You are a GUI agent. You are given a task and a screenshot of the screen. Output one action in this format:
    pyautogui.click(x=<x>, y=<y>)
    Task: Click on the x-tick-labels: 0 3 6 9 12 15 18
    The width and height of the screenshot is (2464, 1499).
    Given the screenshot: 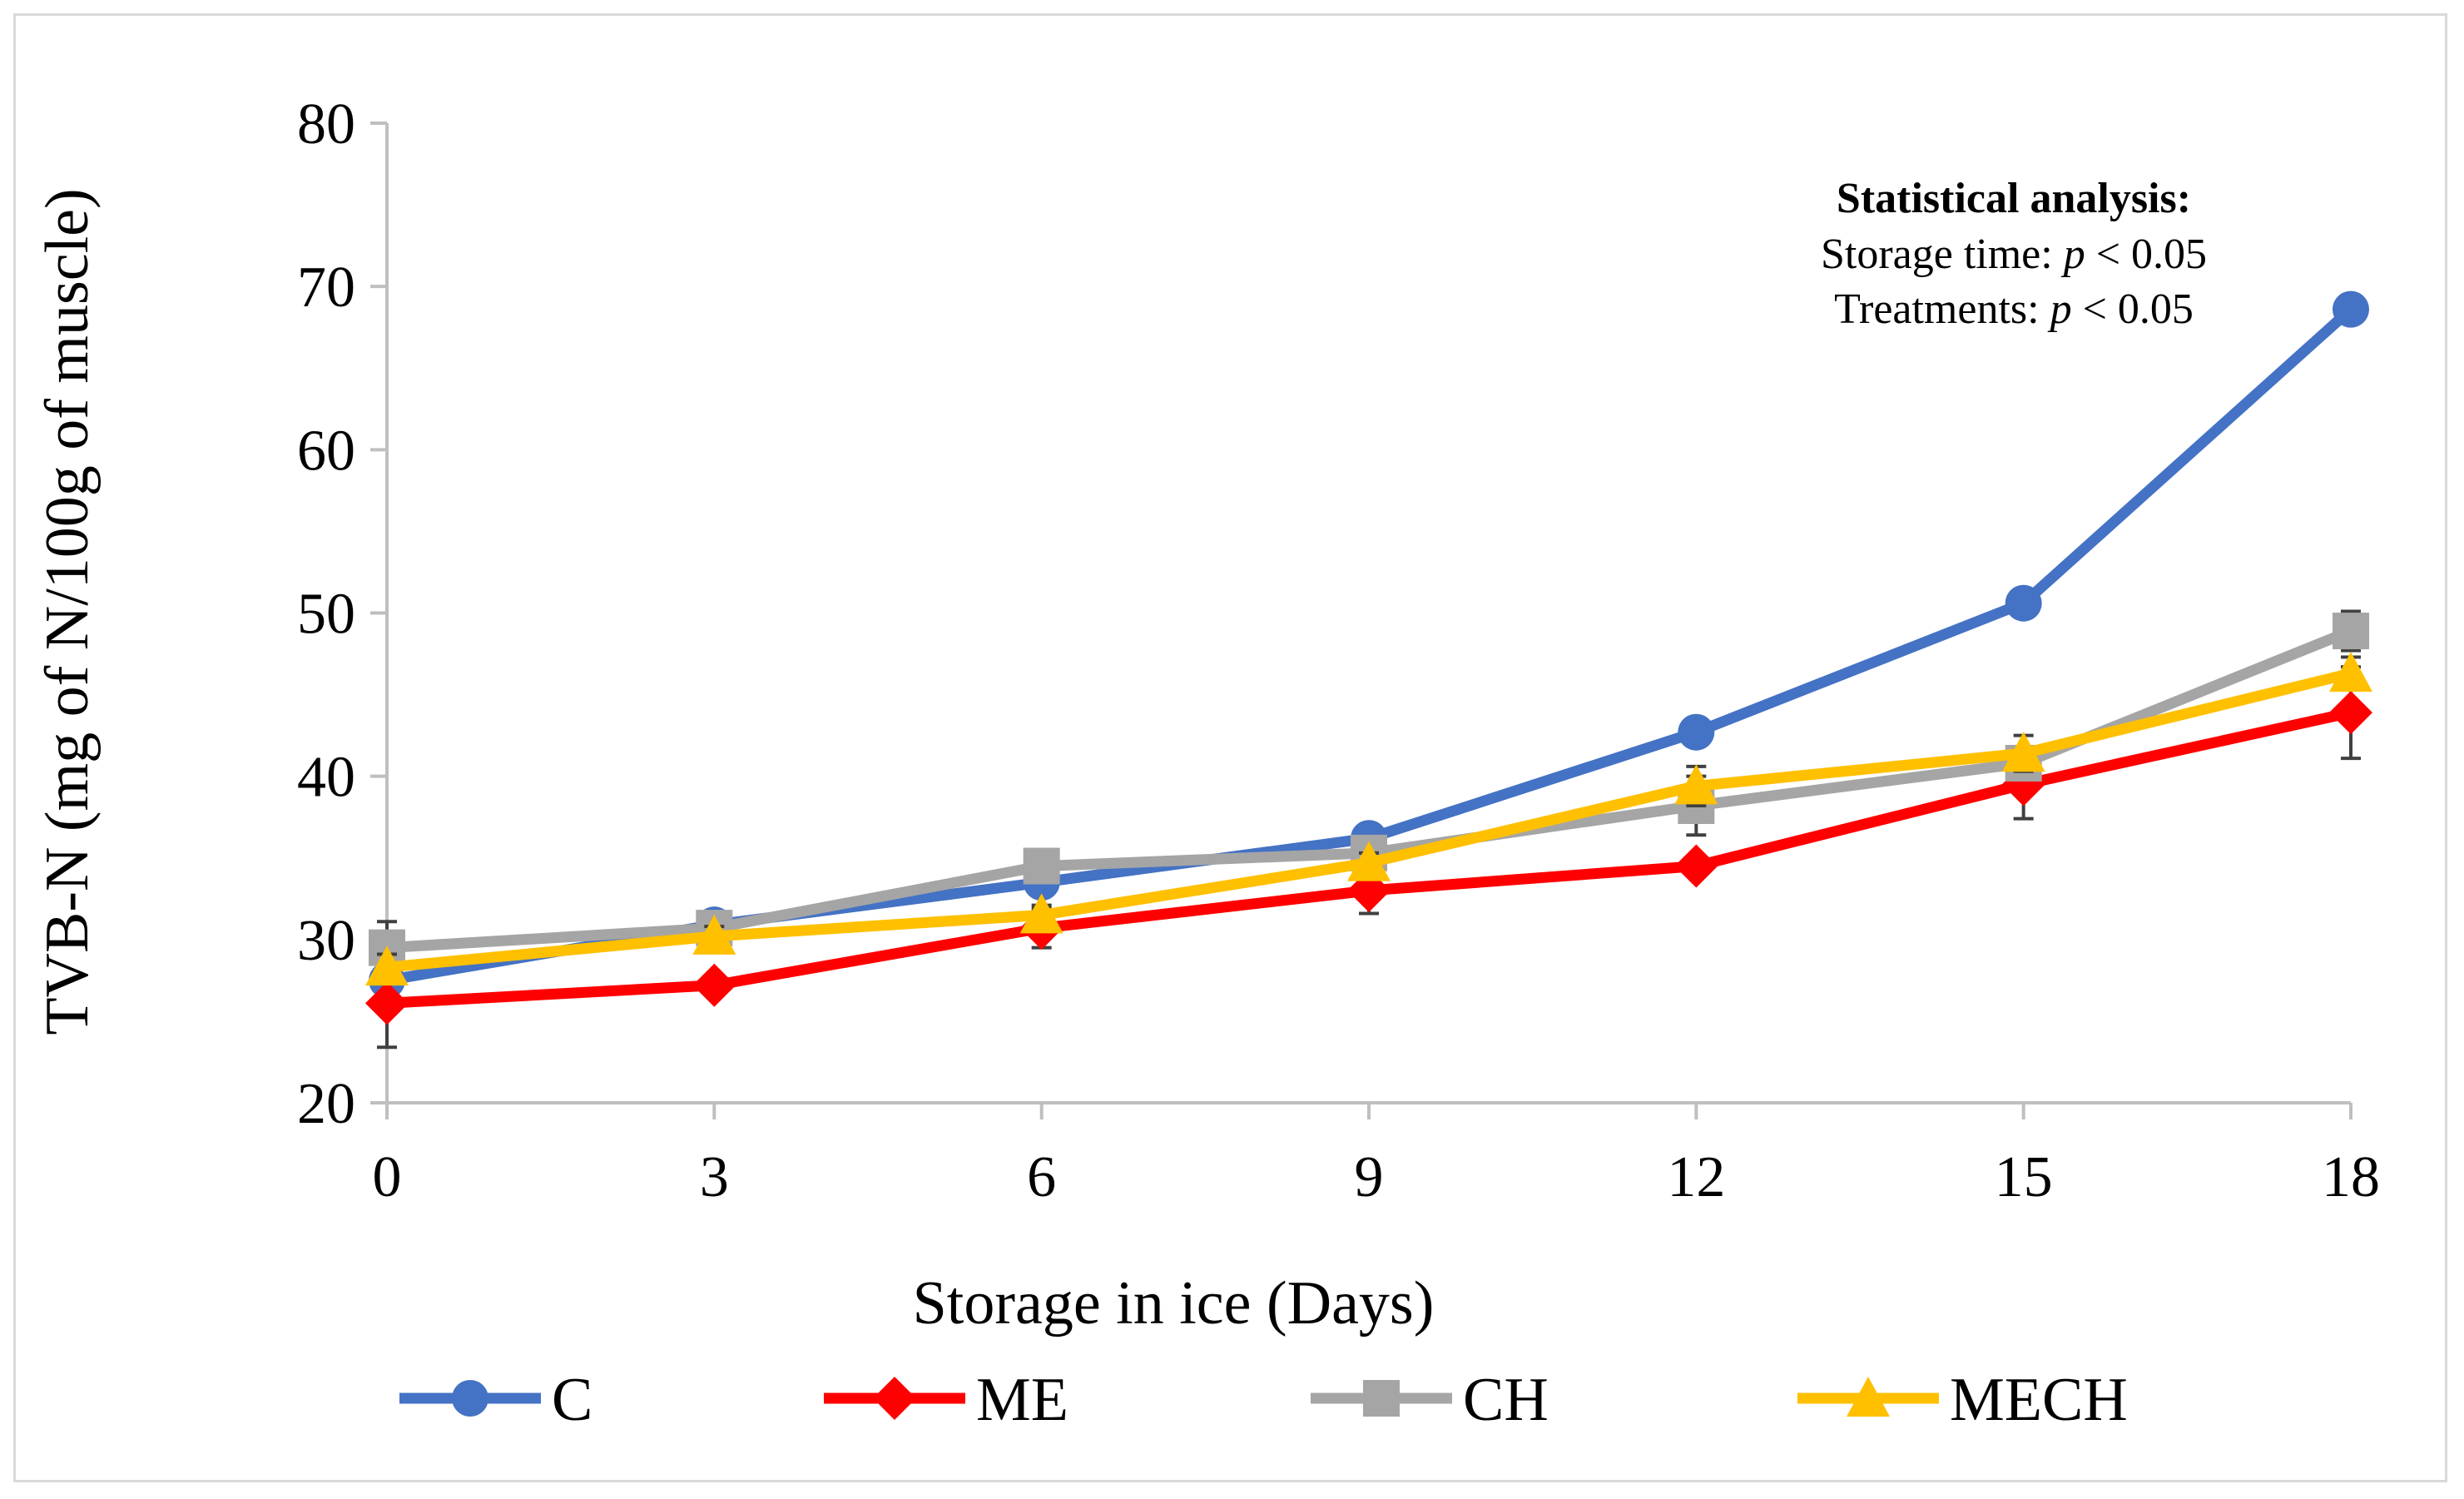 What is the action you would take?
    pyautogui.click(x=1377, y=1177)
    